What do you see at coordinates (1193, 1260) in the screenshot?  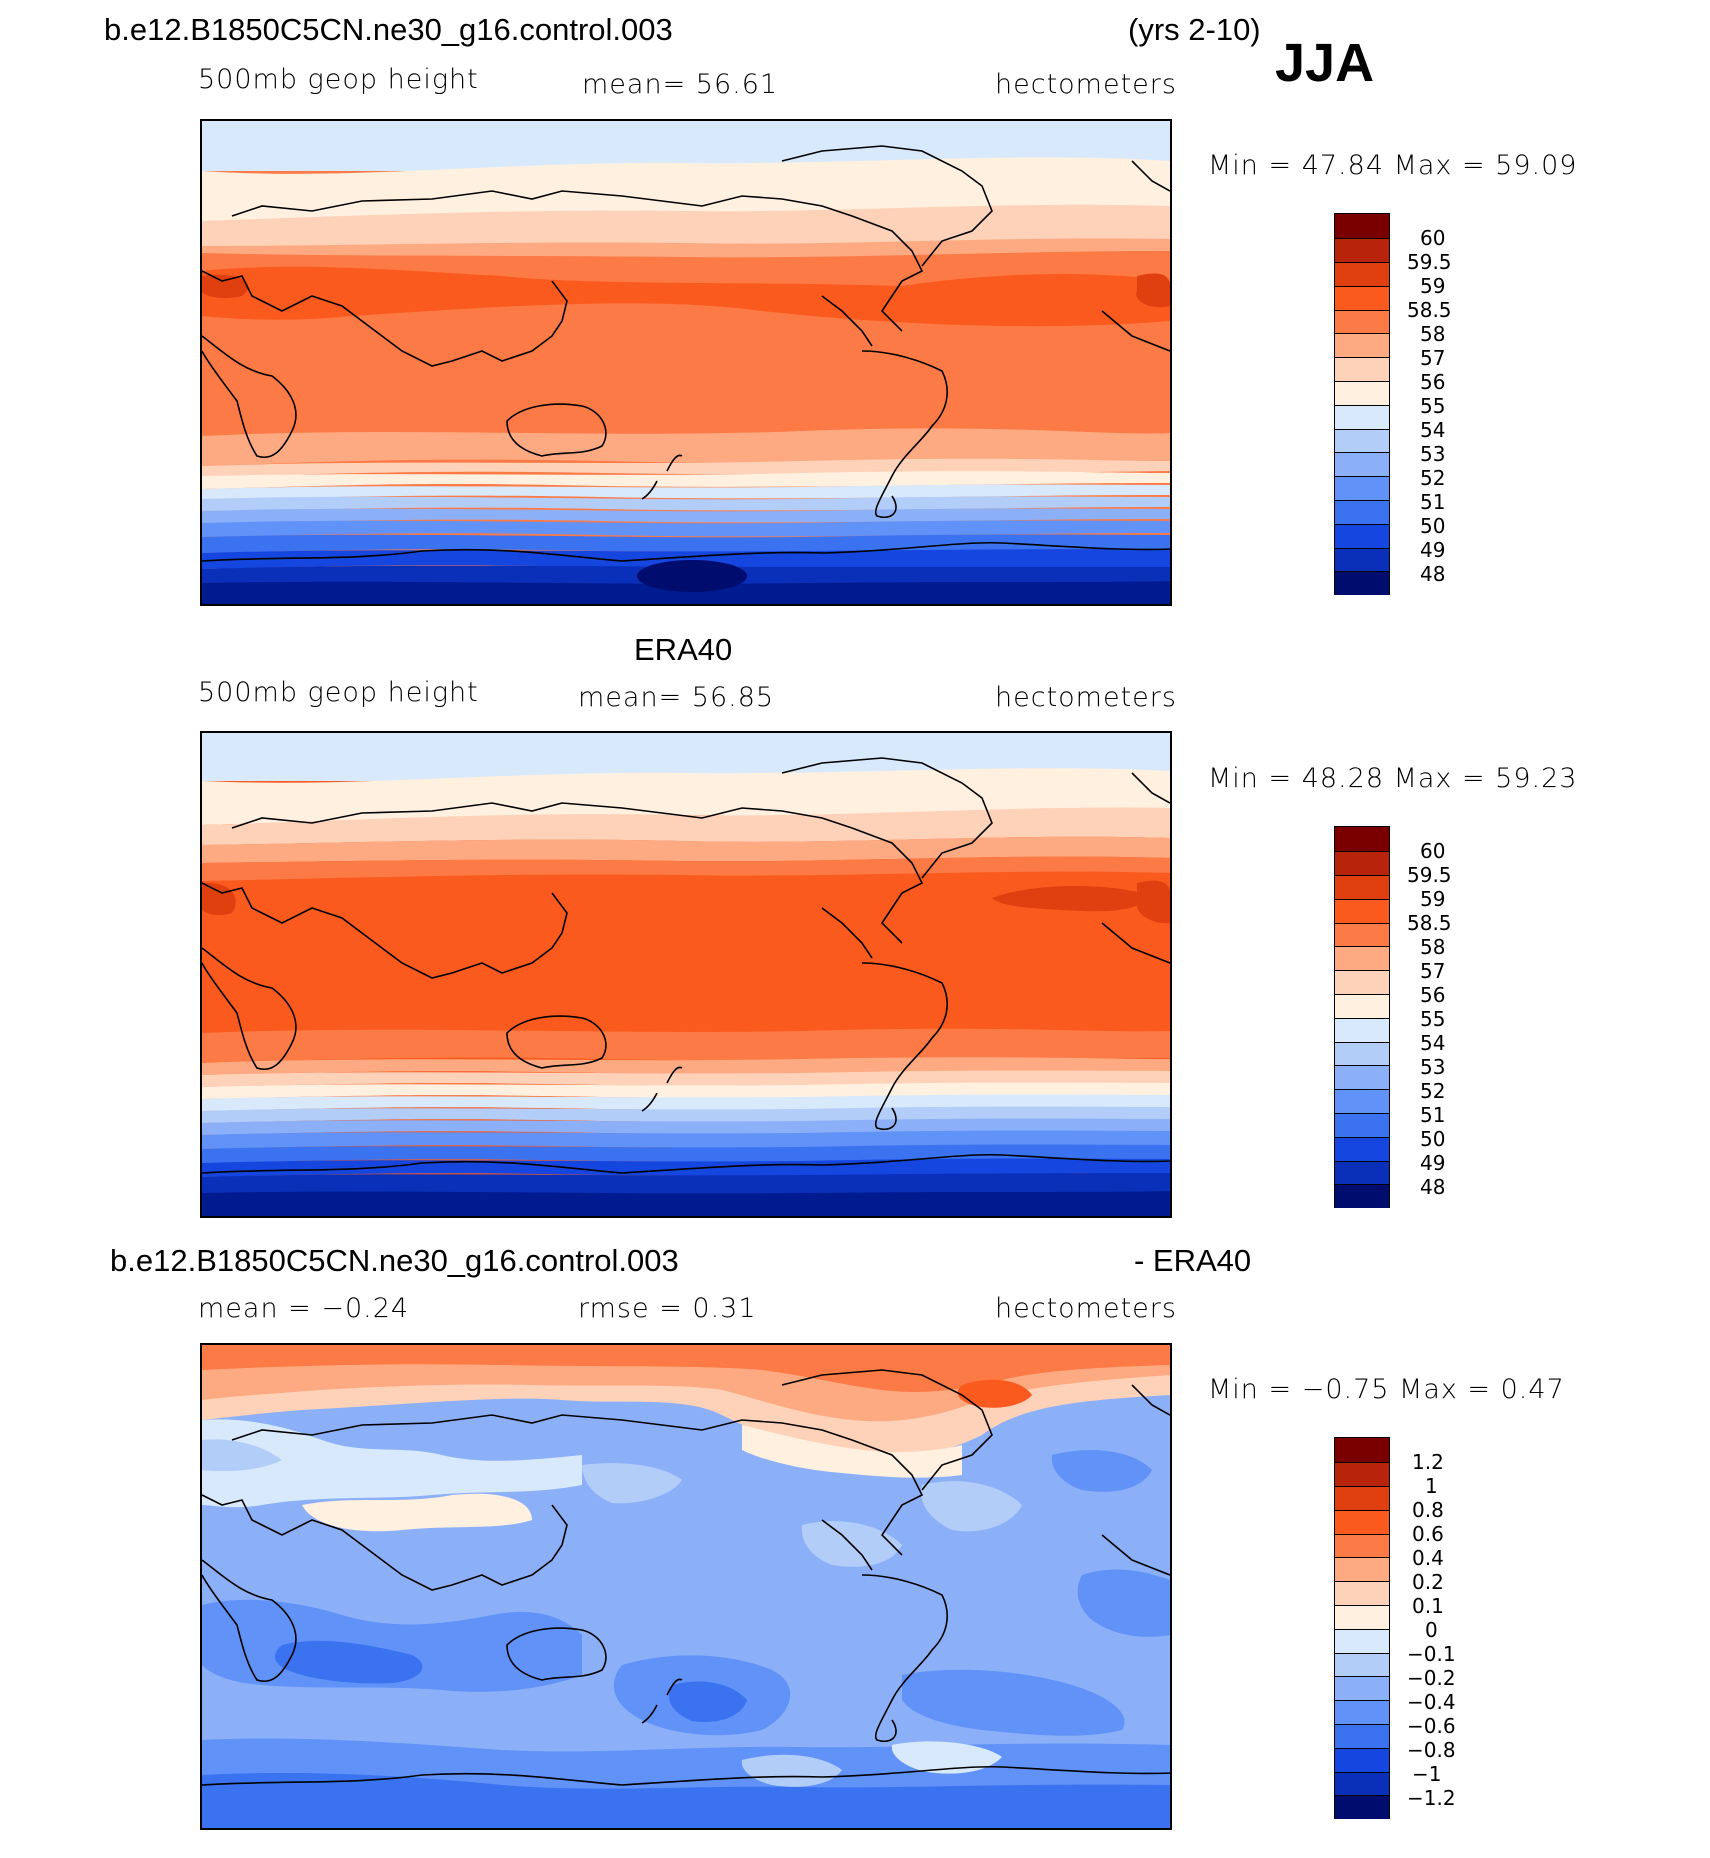 I see `panel3-title-right: - ERA40` at bounding box center [1193, 1260].